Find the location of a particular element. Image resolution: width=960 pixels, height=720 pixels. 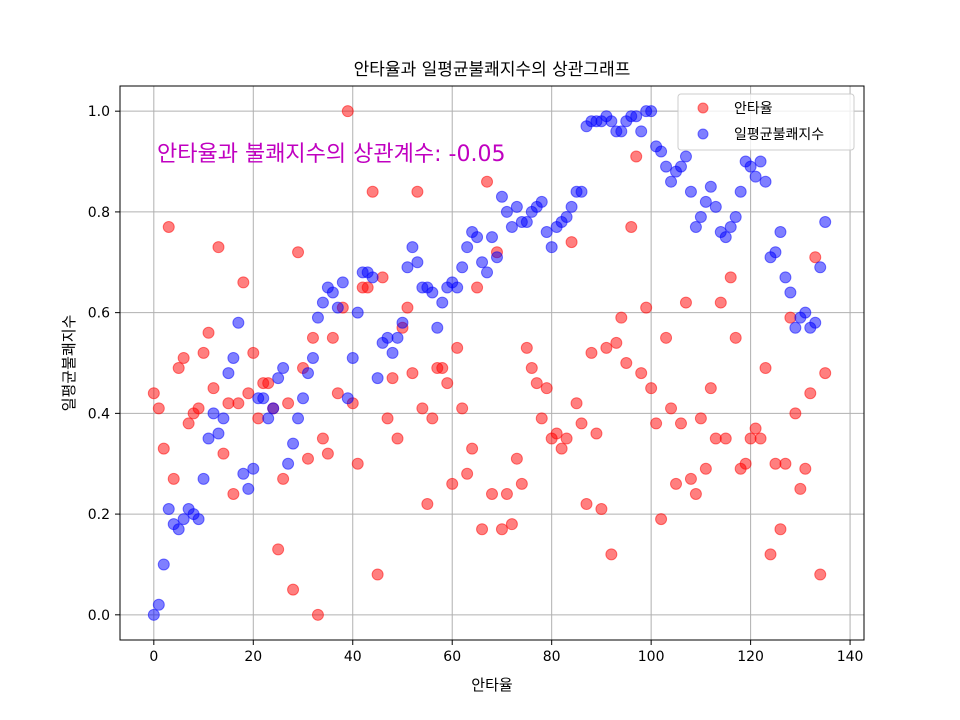

legend-label-discomfort-index: 일평균불쾌지수 is located at coordinates (779, 135).